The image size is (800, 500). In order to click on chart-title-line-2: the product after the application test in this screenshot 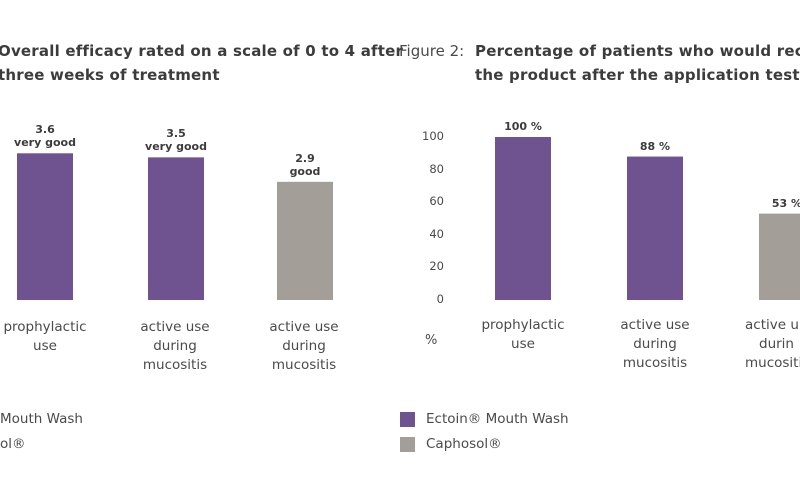, I will do `click(637, 75)`.